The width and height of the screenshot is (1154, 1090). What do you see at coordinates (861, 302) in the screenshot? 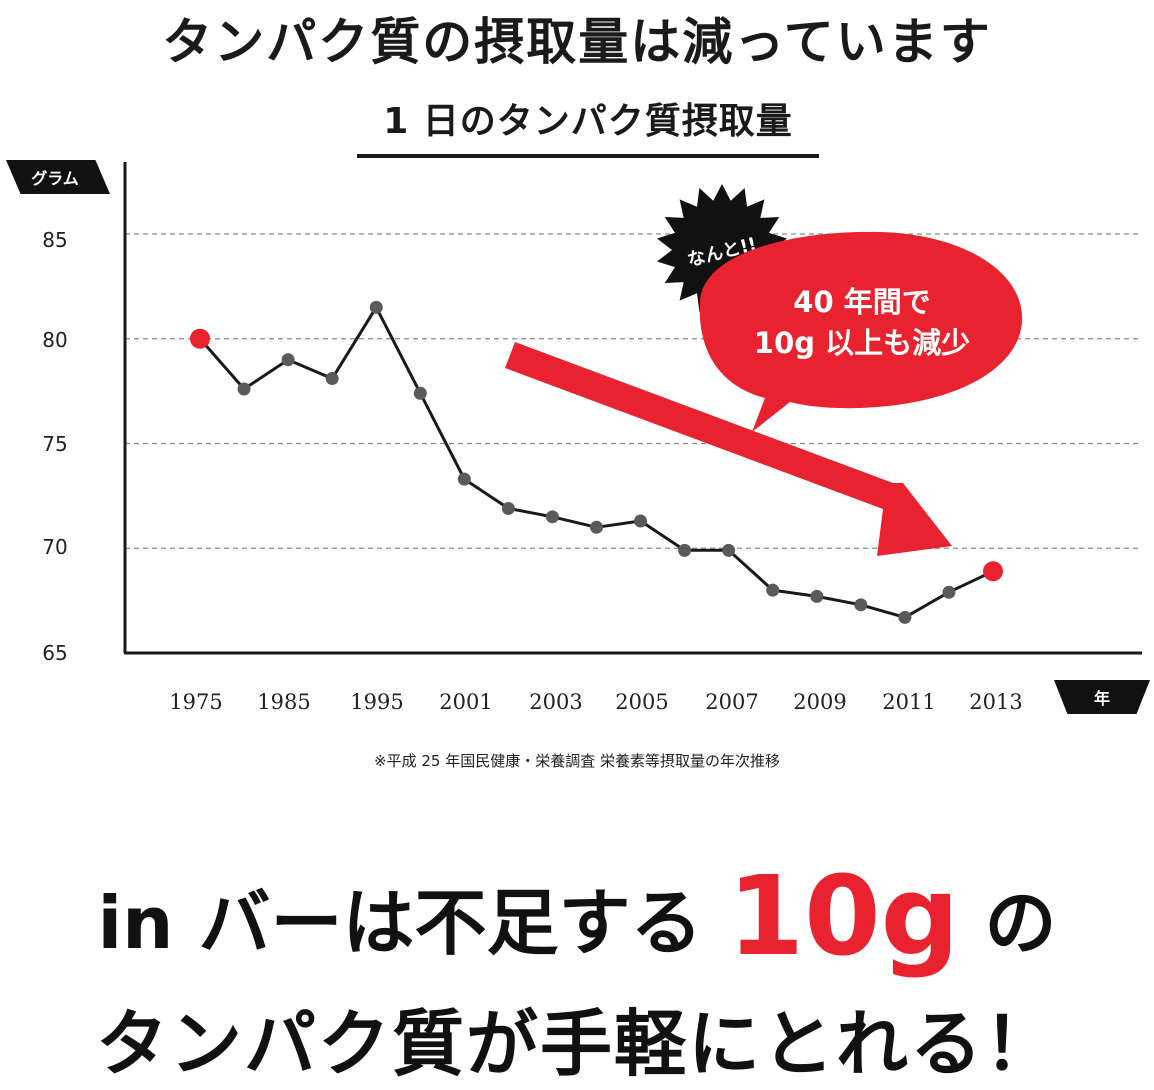
I see `bubble-line-1: 40 年間で` at bounding box center [861, 302].